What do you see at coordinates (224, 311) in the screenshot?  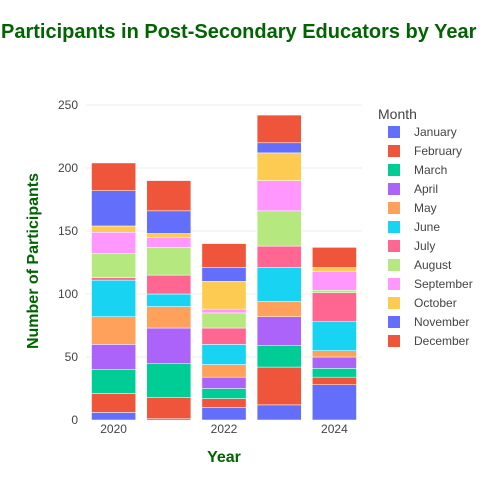 I see `bar-segment-september-2022` at bounding box center [224, 311].